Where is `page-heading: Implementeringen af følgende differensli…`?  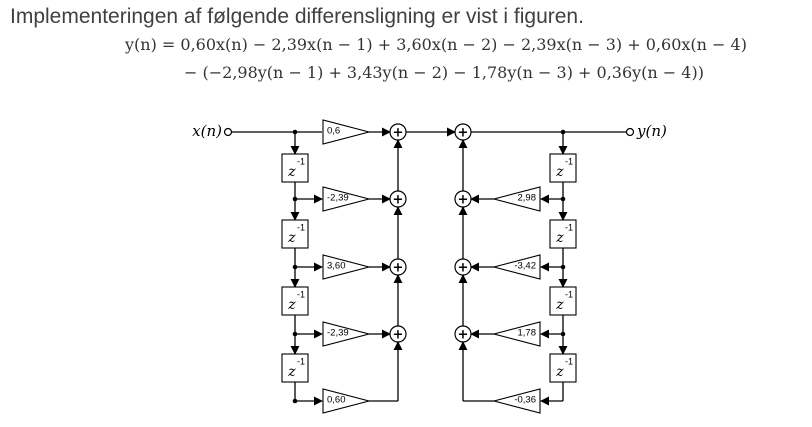
page-heading: Implementeringen af følgende differensli… is located at coordinates (297, 16).